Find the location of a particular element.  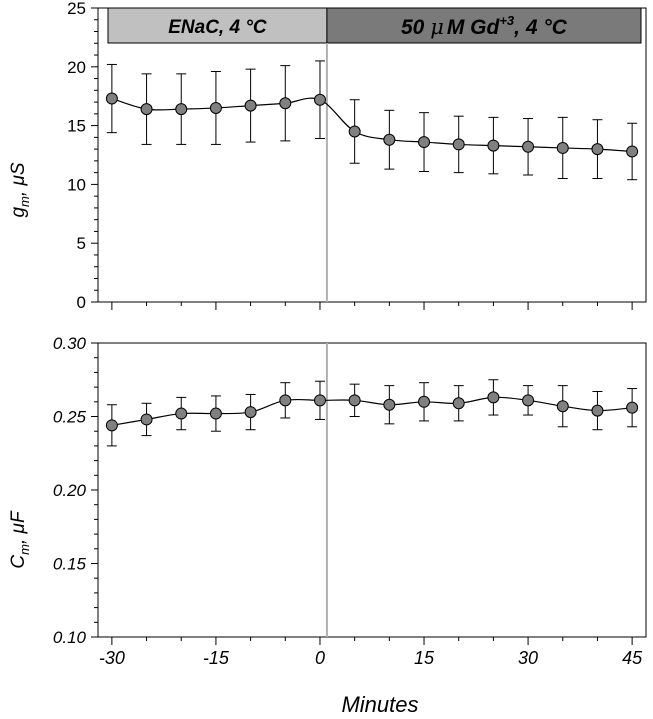

y-axis-label-unit: , μS is located at coordinates (18, 179).